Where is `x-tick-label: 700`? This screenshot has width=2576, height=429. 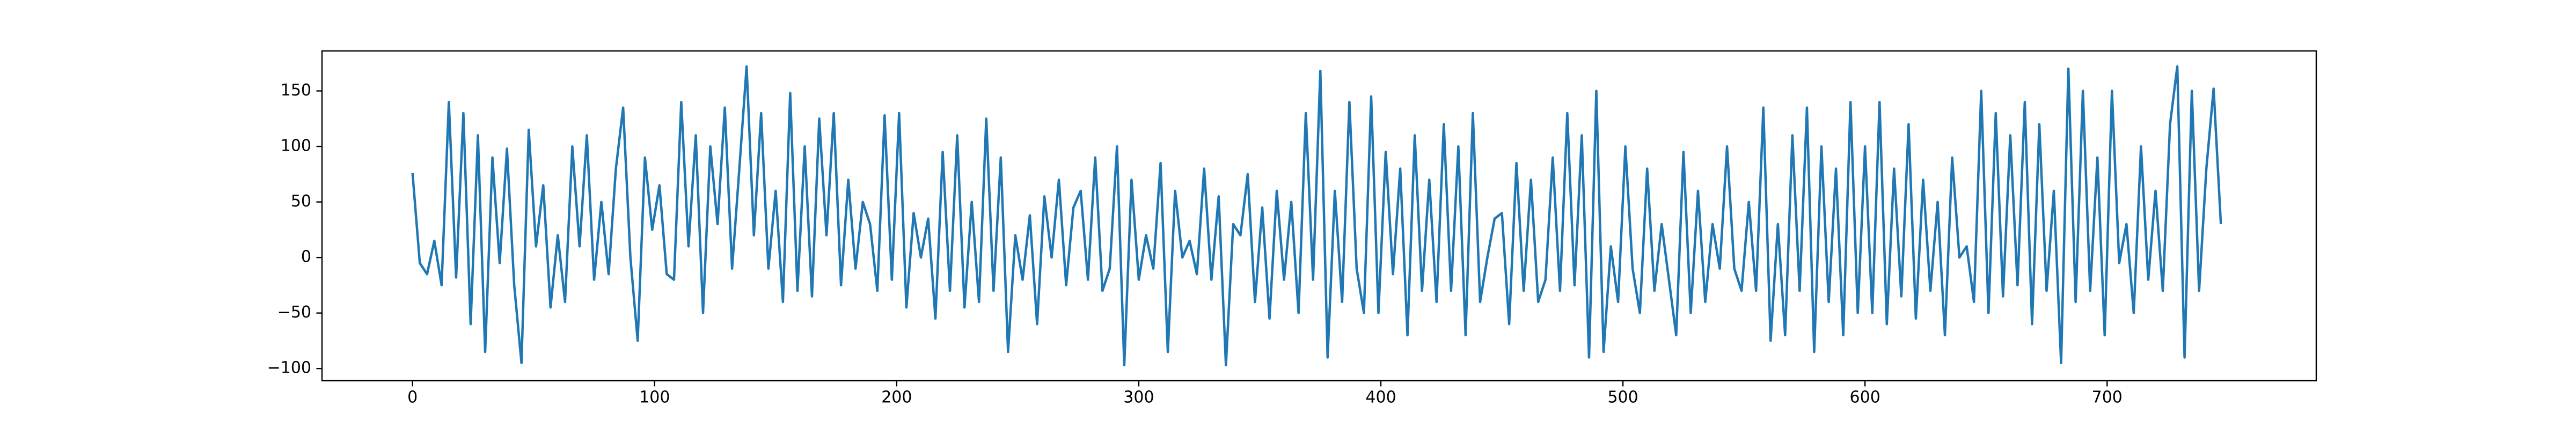
x-tick-label: 700 is located at coordinates (2107, 397).